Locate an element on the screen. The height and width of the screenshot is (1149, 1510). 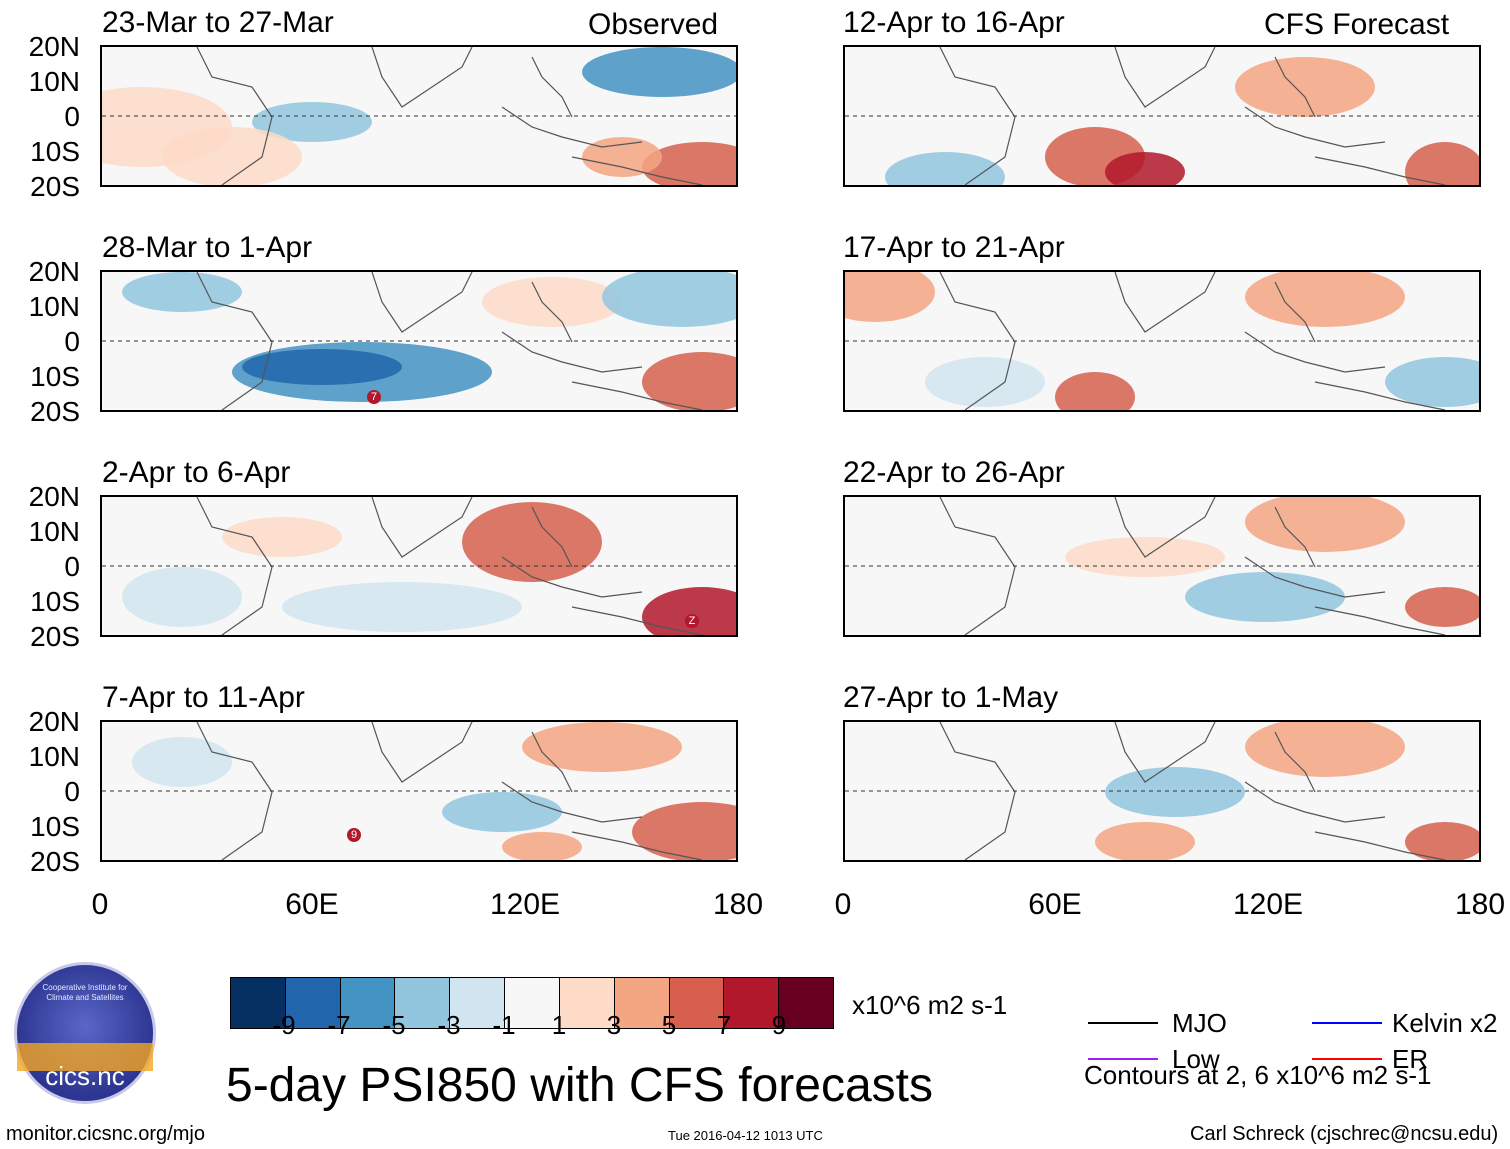
x-tick-left: 180 is located at coordinates (738, 904).